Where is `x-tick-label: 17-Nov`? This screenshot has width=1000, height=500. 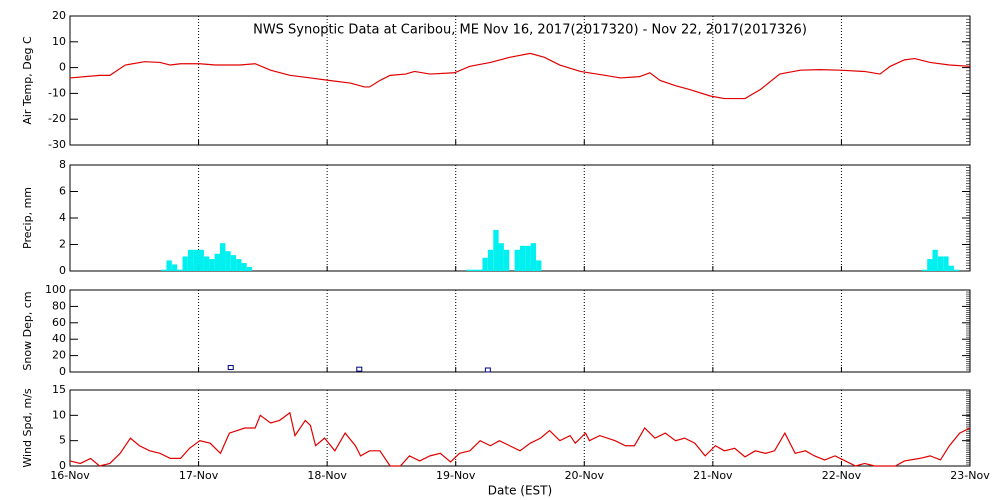
x-tick-label: 17-Nov is located at coordinates (199, 475).